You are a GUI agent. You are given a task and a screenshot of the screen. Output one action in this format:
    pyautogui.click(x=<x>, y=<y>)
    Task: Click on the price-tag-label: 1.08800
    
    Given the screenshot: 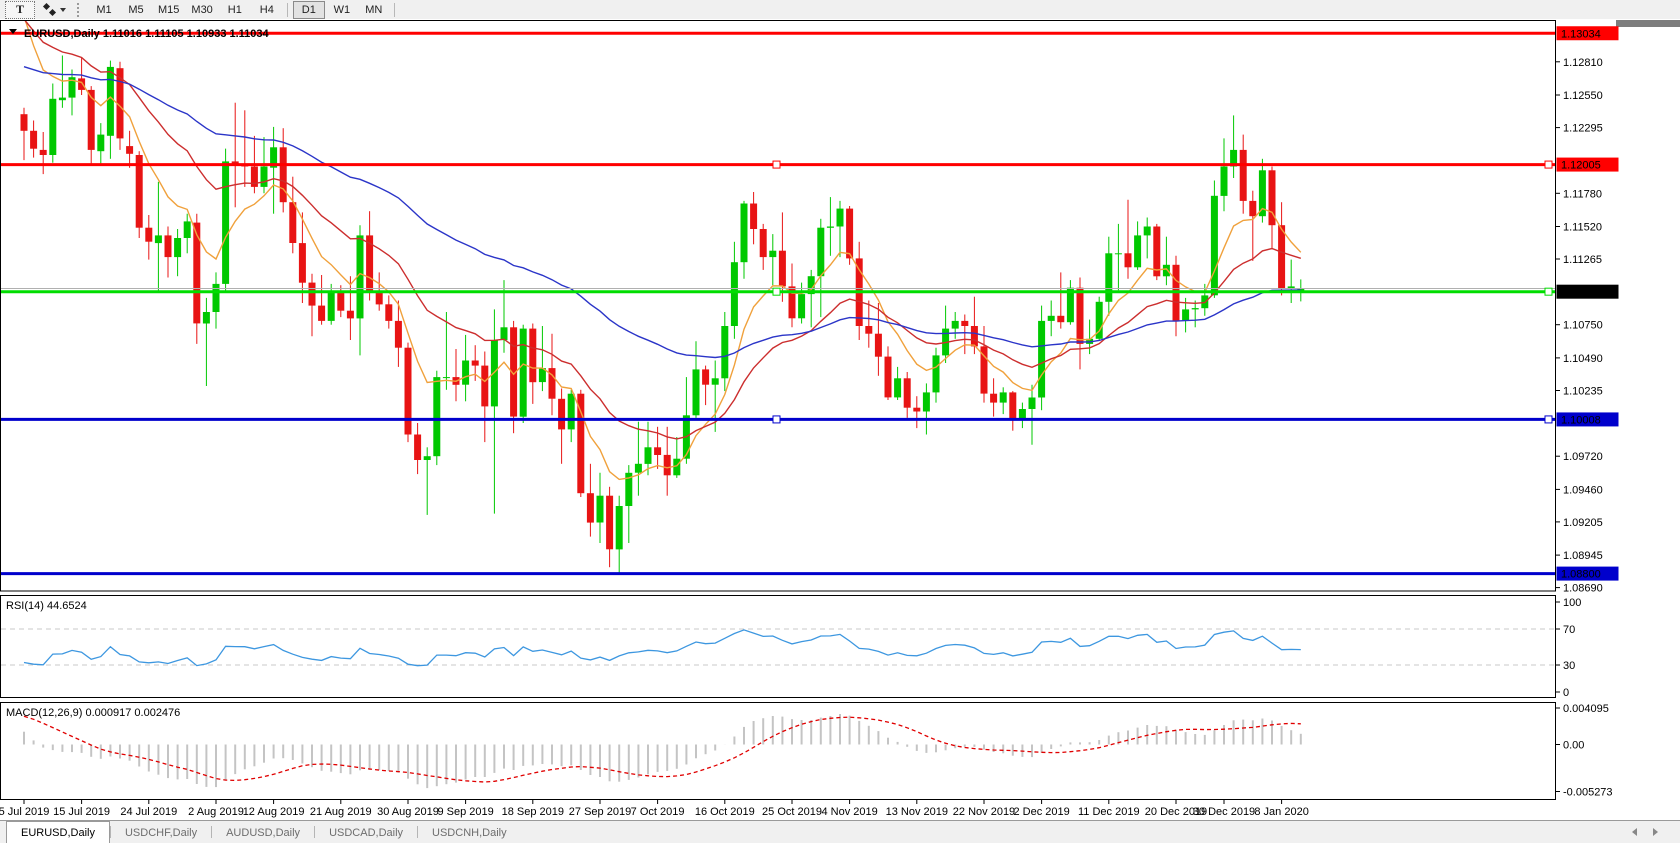 What is the action you would take?
    pyautogui.click(x=1581, y=575)
    